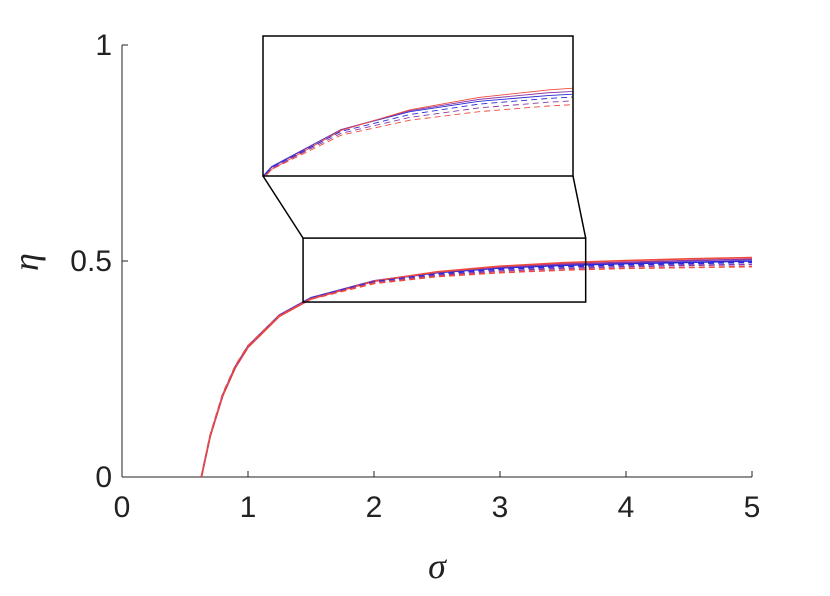 This screenshot has height=596, width=830. What do you see at coordinates (103, 477) in the screenshot?
I see `y-tick-label: 0` at bounding box center [103, 477].